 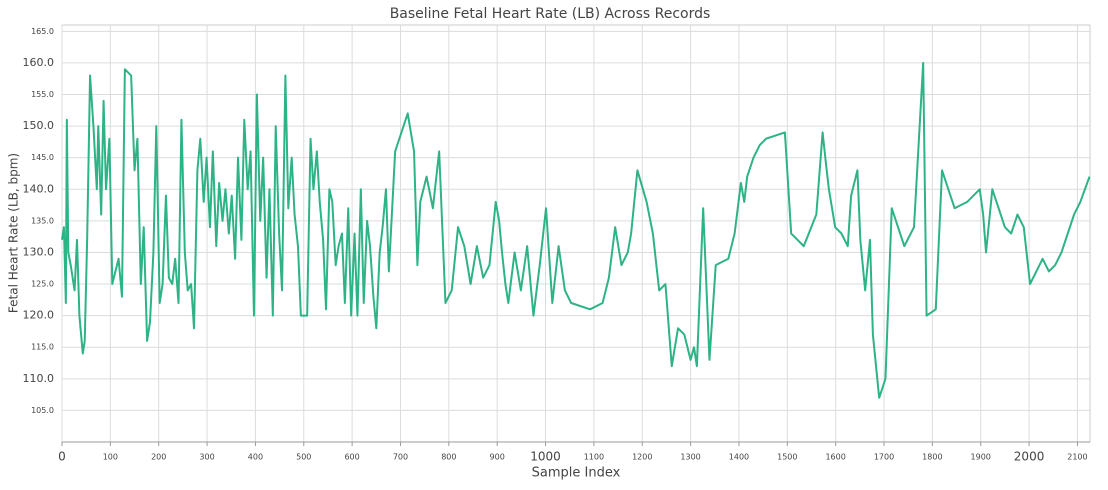 What do you see at coordinates (594, 457) in the screenshot?
I see `x-tick-label: 1100` at bounding box center [594, 457].